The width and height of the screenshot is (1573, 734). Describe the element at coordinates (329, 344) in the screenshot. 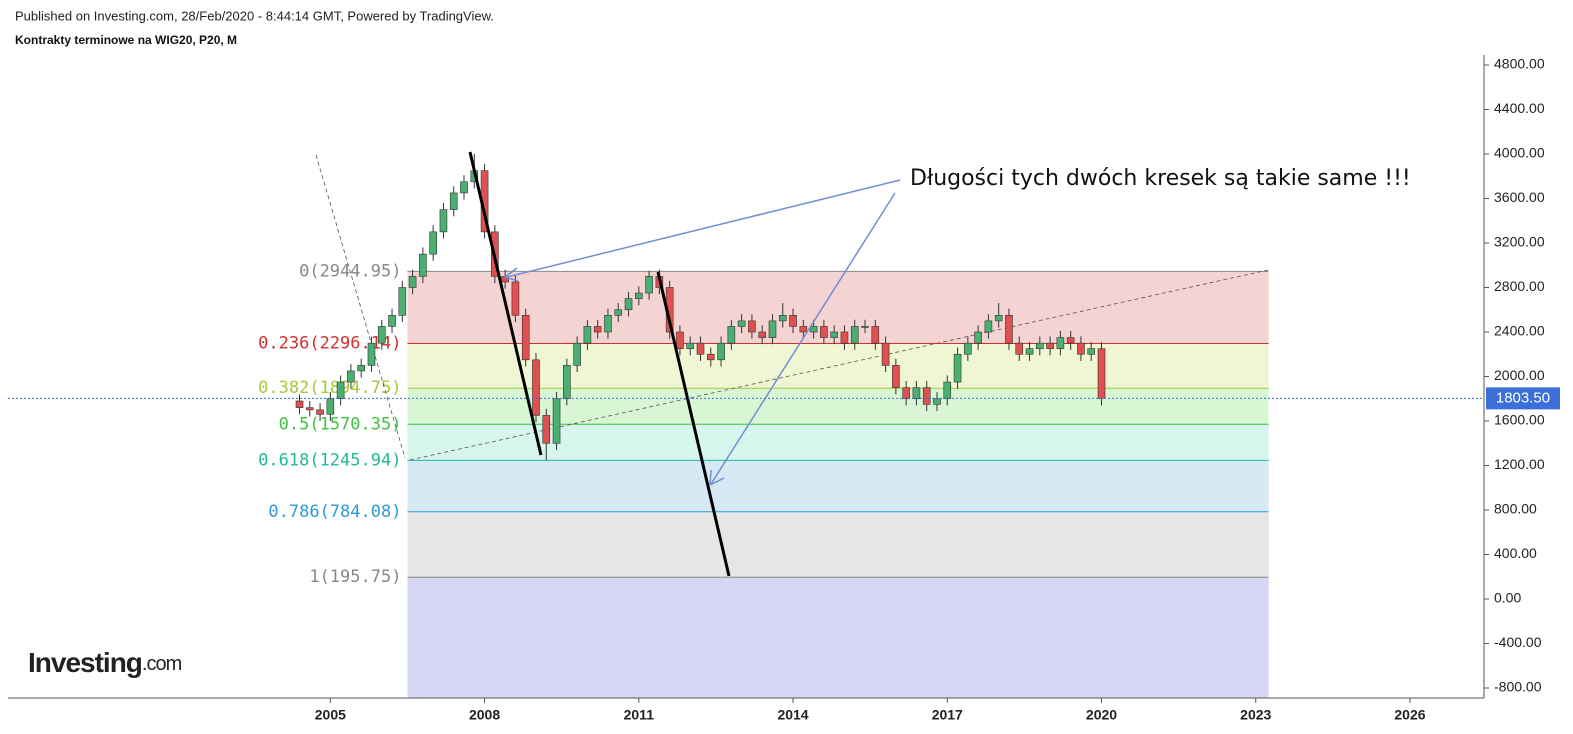

I see `fib-label: 0.236(2296.14)` at that location.